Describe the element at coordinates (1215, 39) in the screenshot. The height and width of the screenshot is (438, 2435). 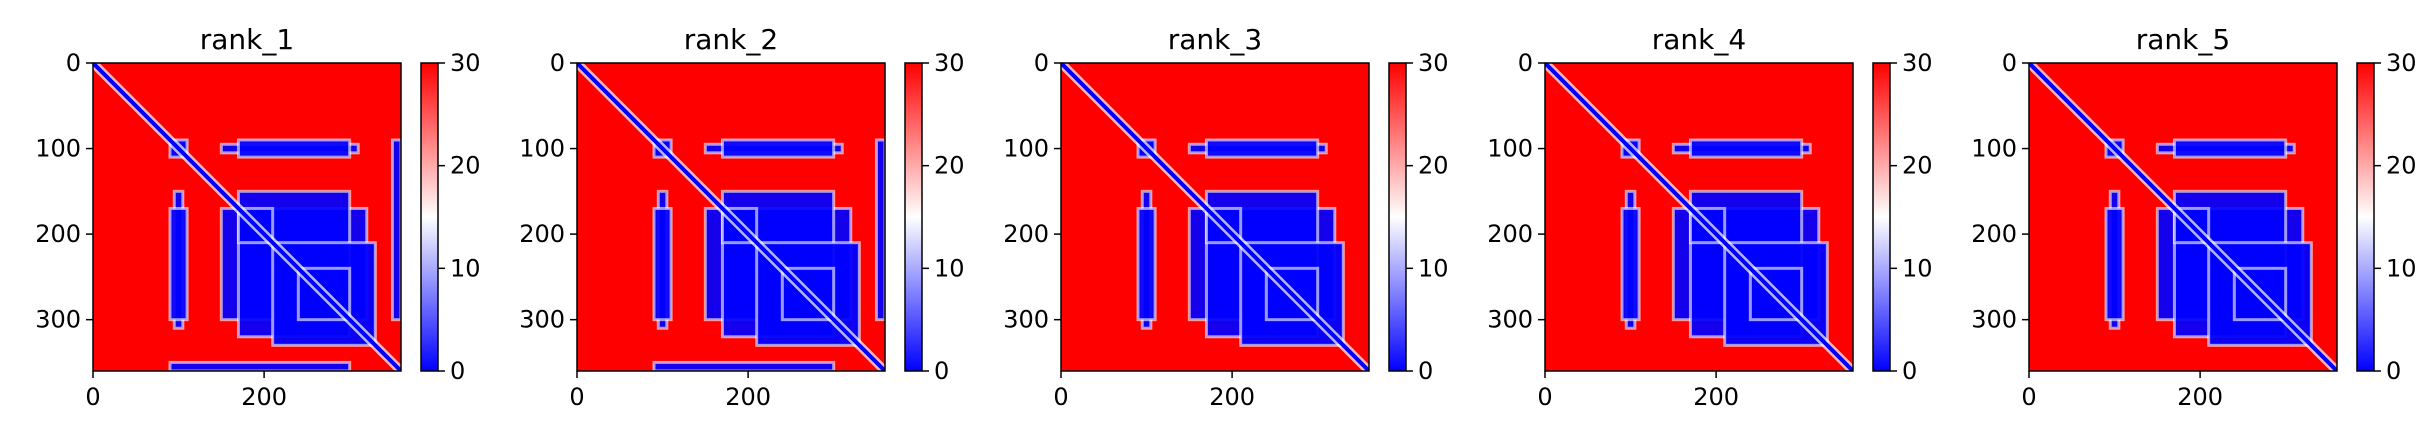
I see `chart-title: rank_3` at that location.